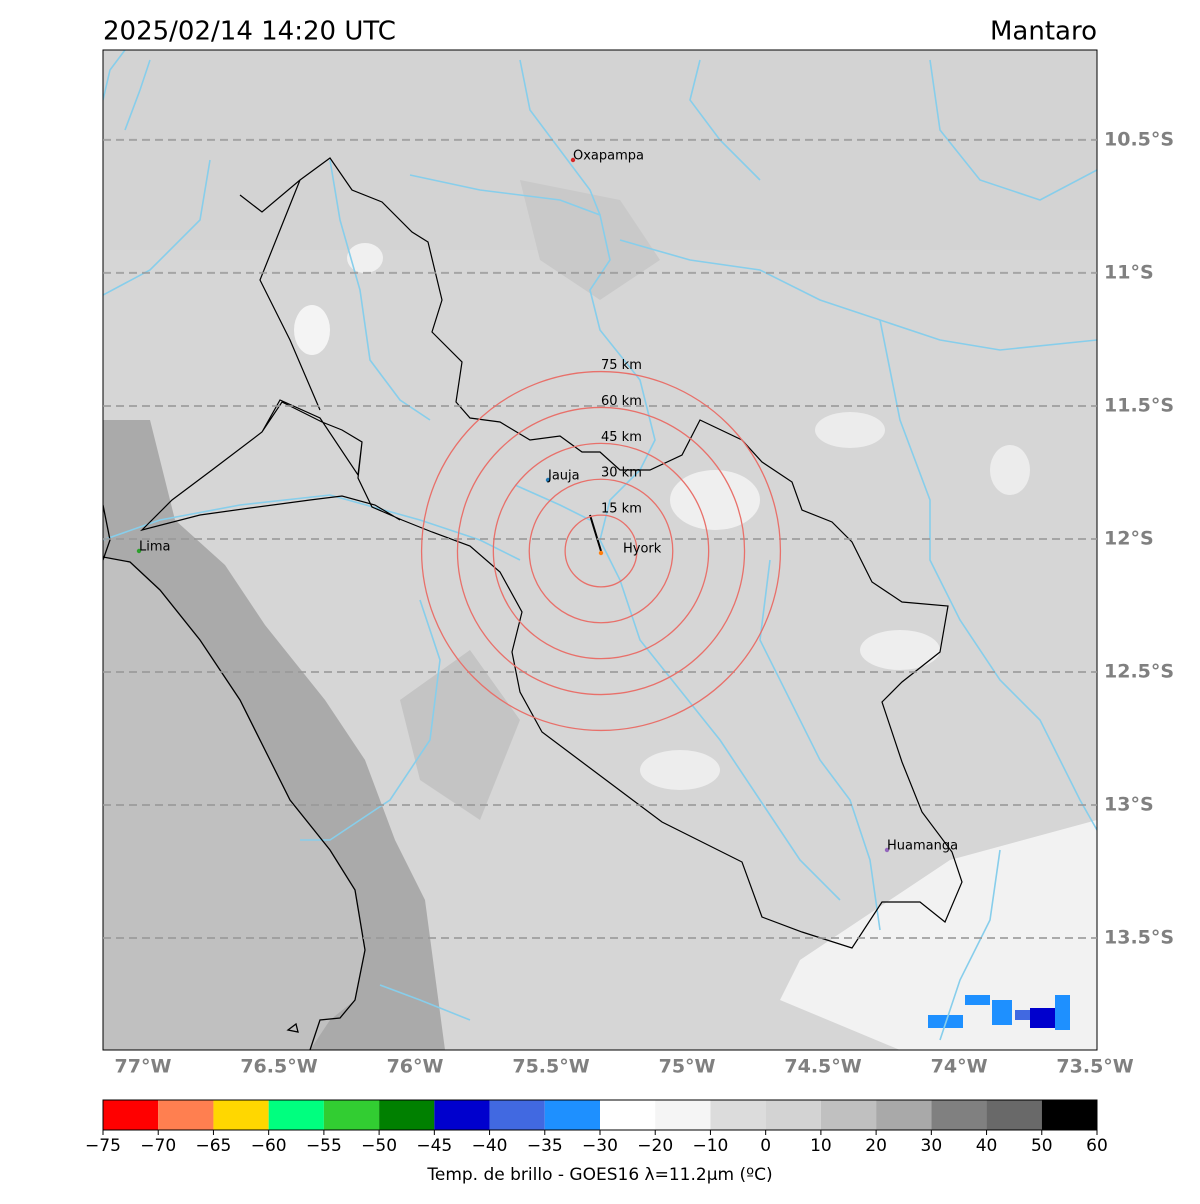 The image size is (1200, 1204). What do you see at coordinates (434, 1146) in the screenshot?
I see `colorbar-tick-label: −45` at bounding box center [434, 1146].